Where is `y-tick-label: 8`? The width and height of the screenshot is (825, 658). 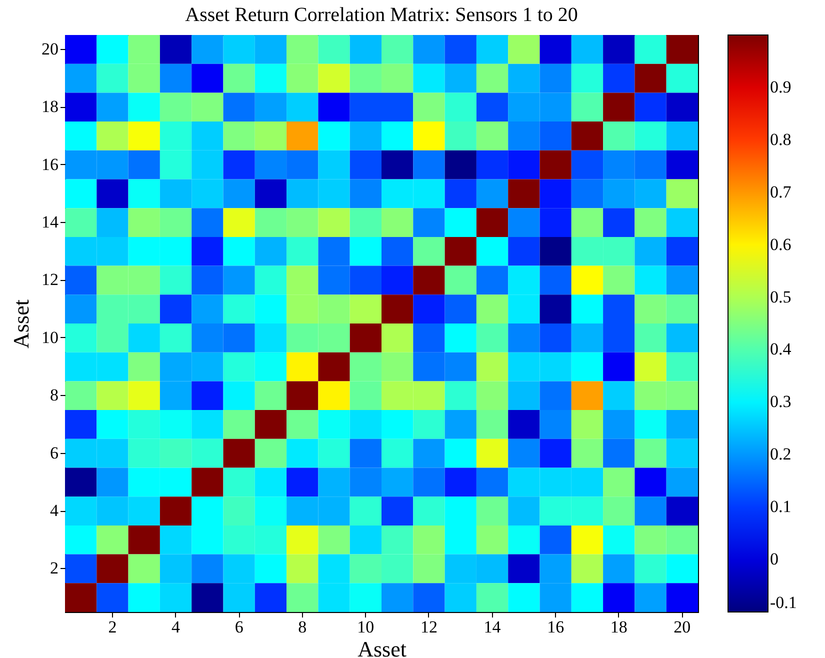
y-tick-label: 8 is located at coordinates (54, 395).